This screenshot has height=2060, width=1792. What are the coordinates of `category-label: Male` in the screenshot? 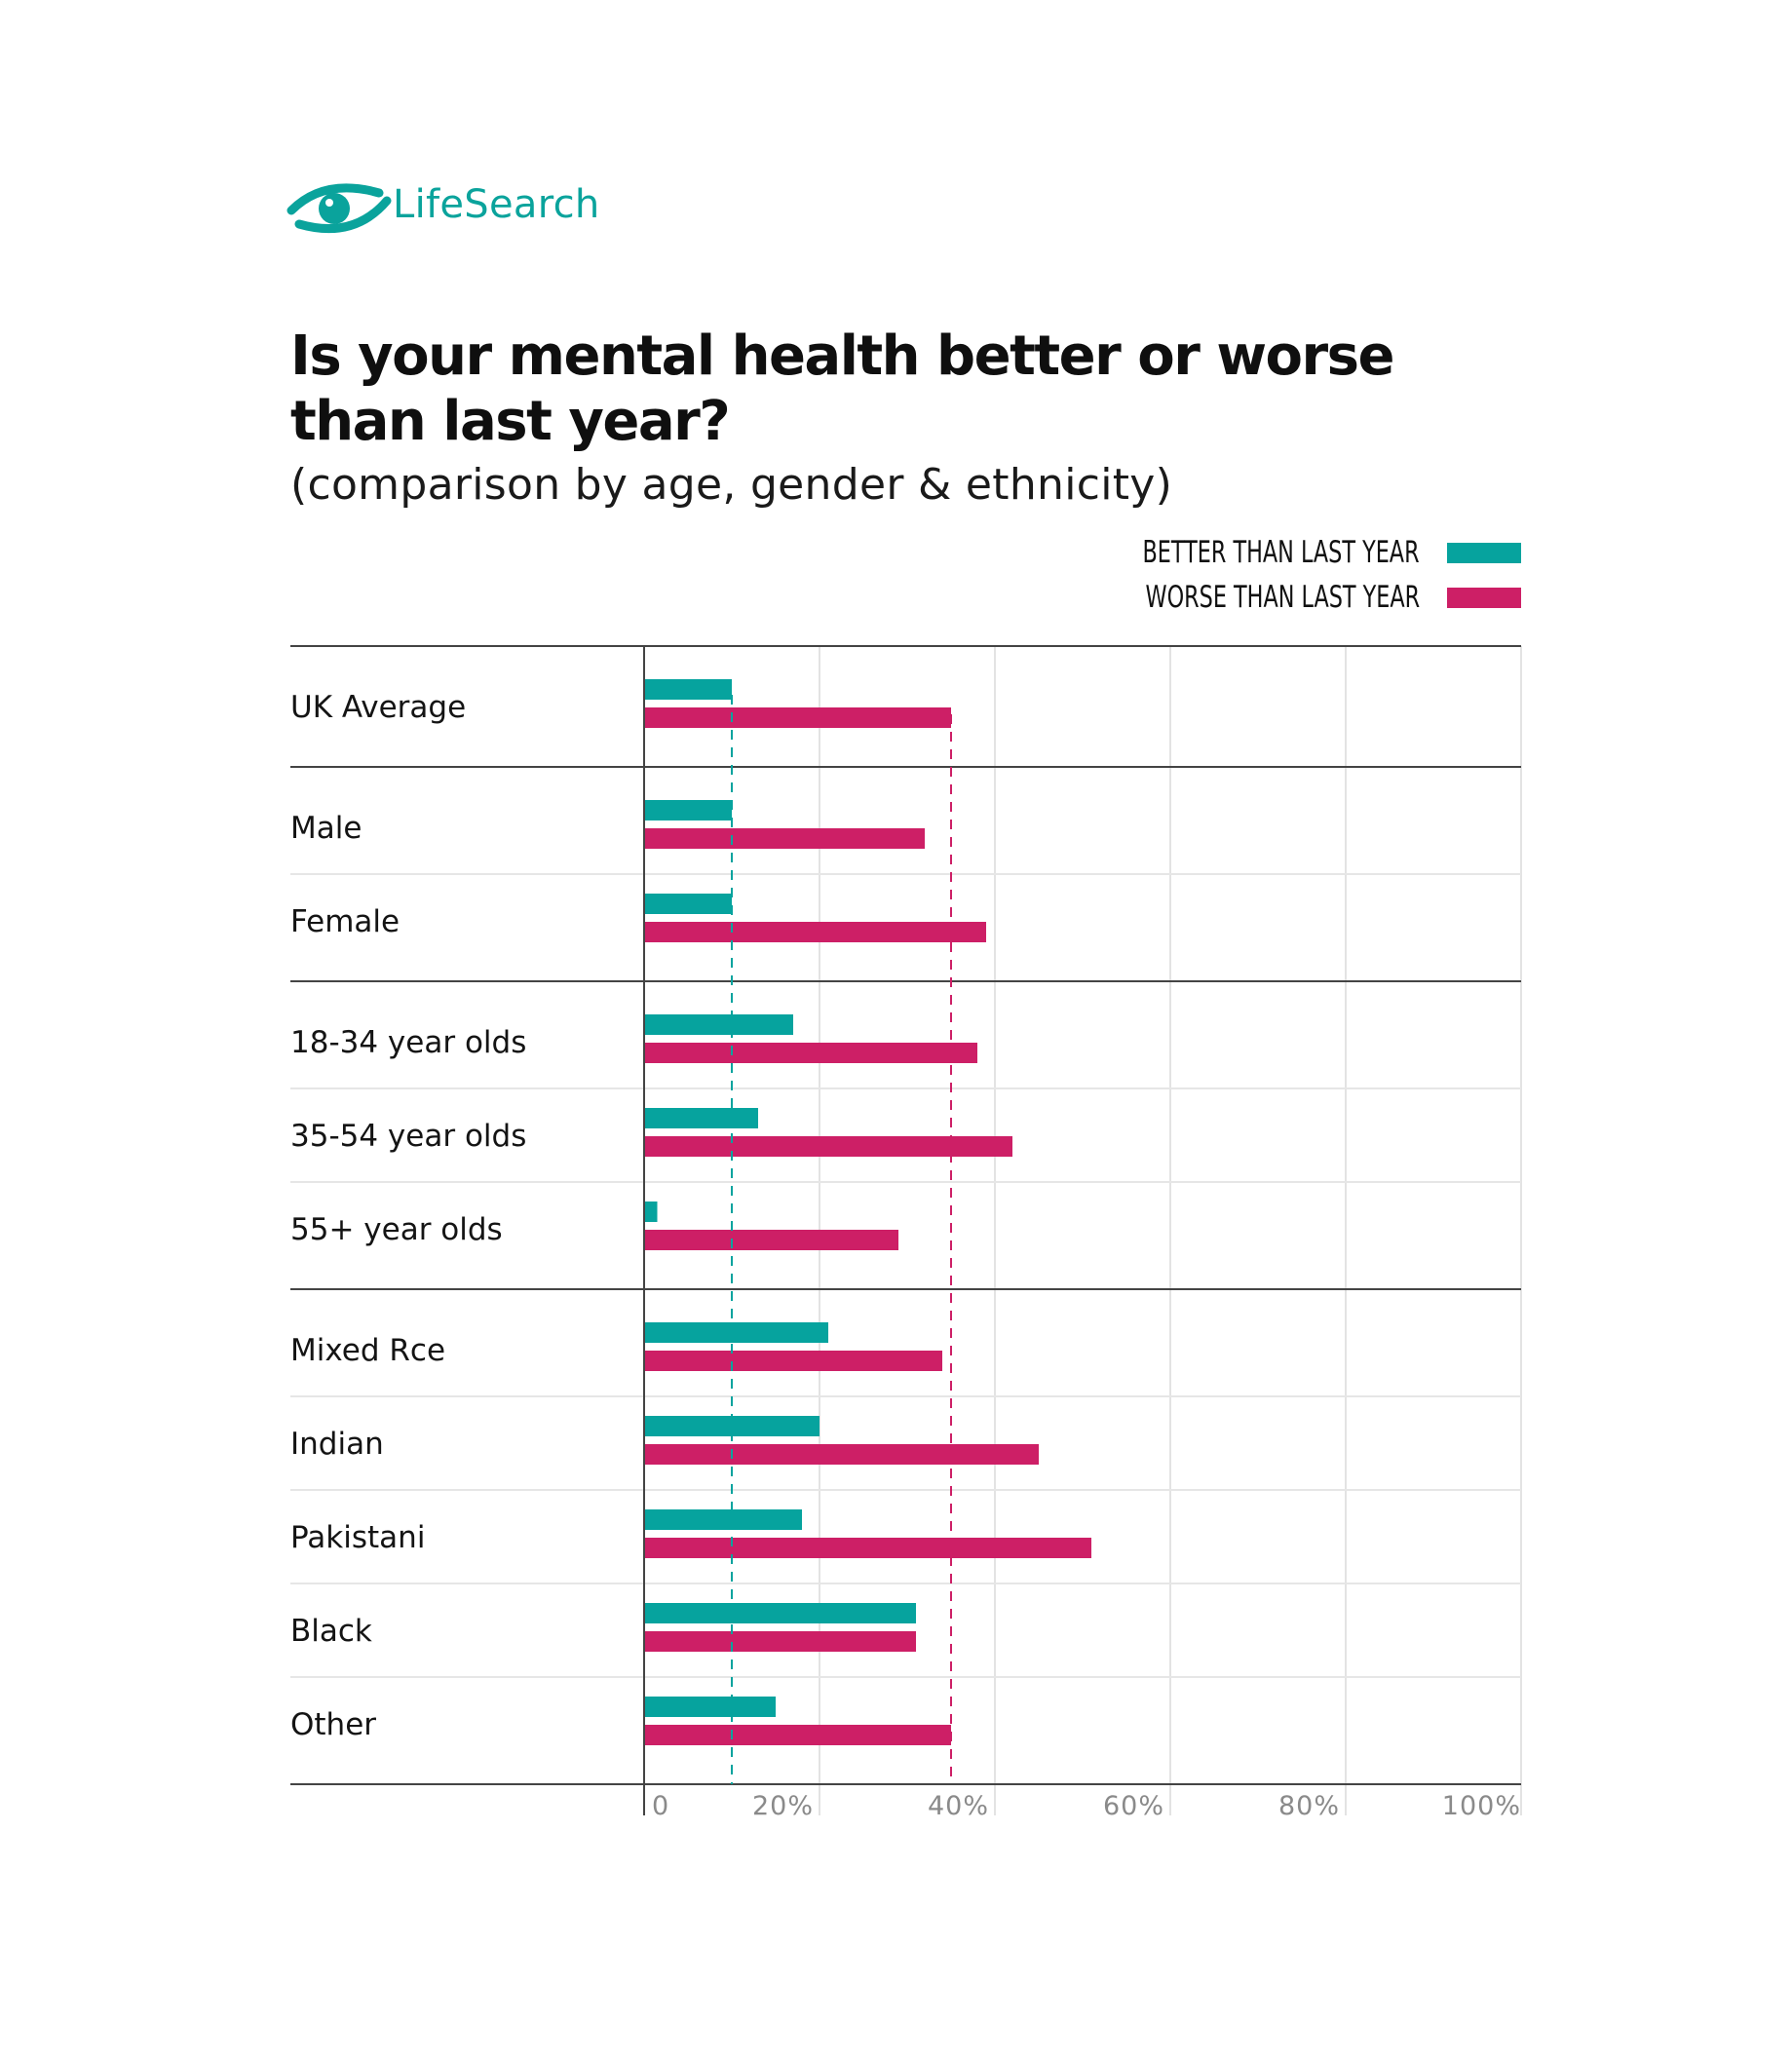 It's located at (326, 828).